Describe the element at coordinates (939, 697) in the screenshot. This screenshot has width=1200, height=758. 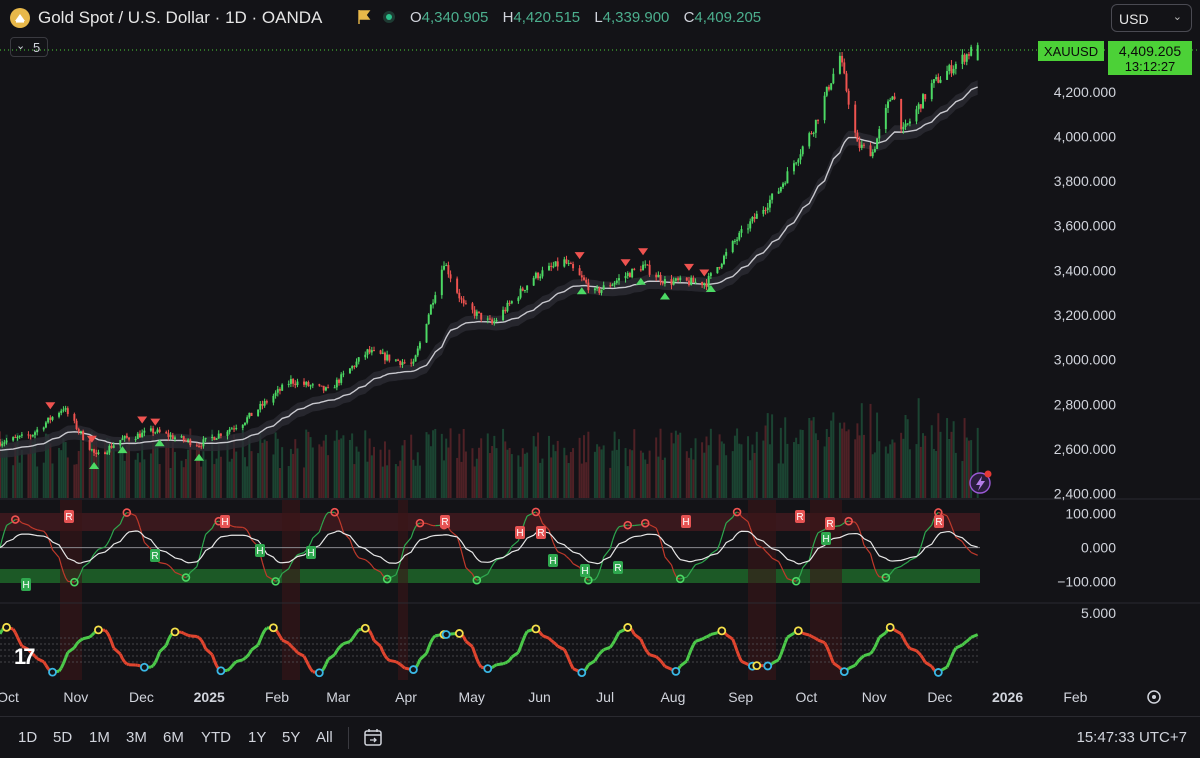
I see `x-tick-label: Dec` at that location.